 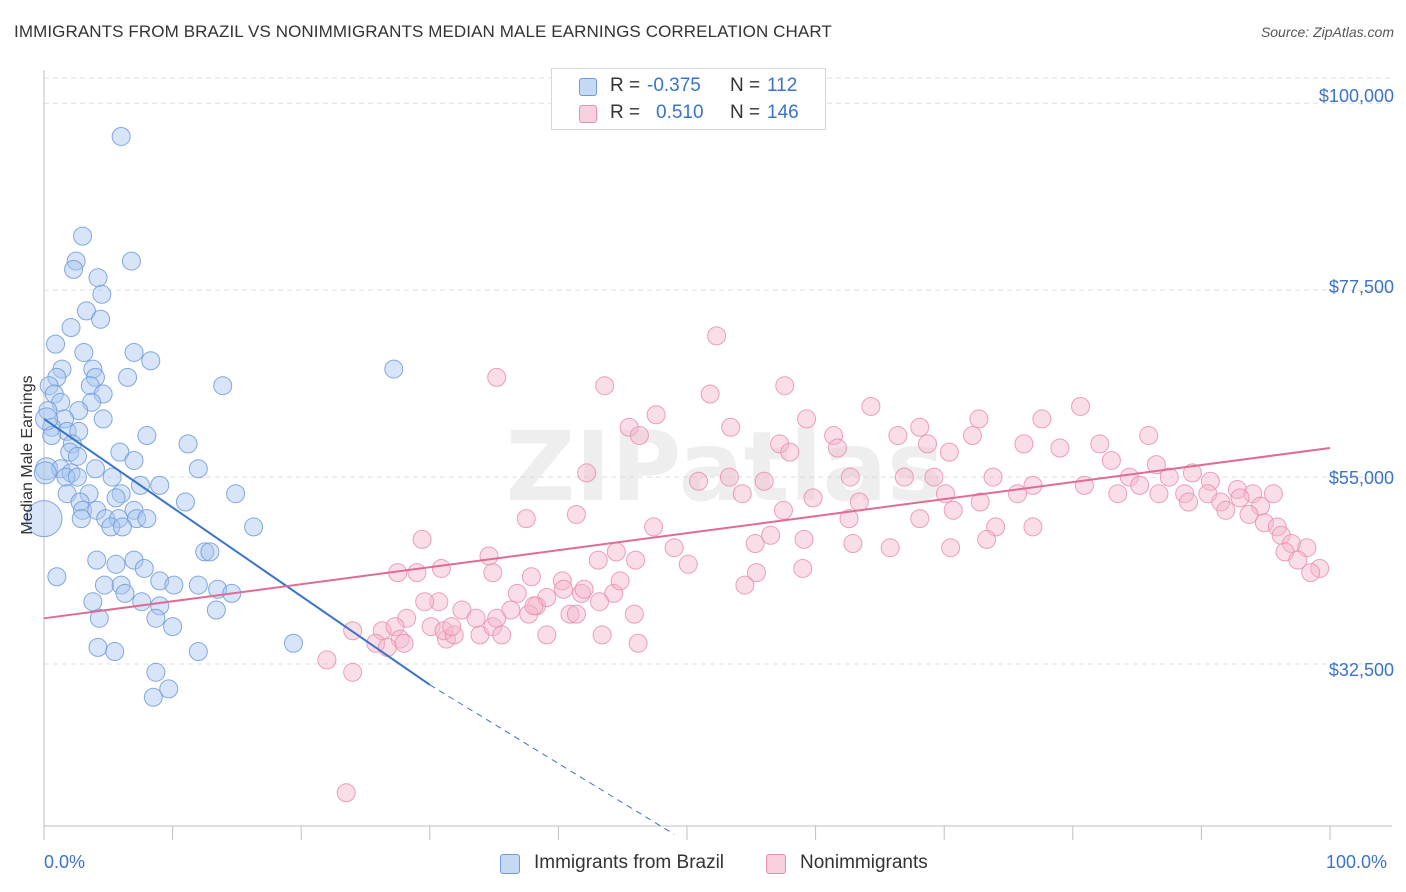 What do you see at coordinates (725, 467) in the screenshot?
I see `watermark: ZIPatlas` at bounding box center [725, 467].